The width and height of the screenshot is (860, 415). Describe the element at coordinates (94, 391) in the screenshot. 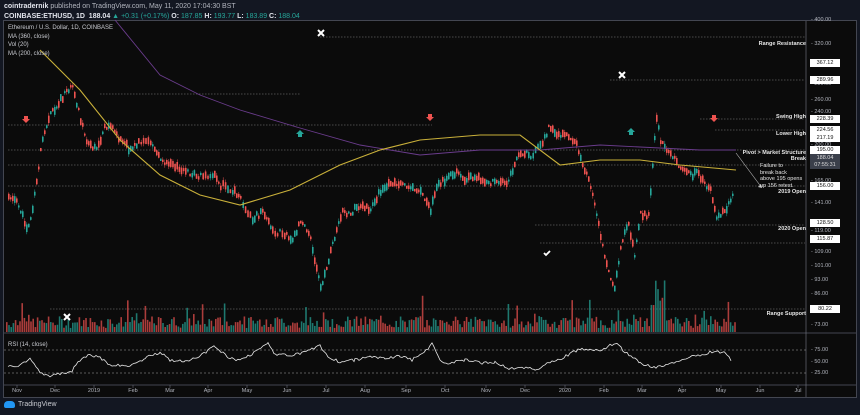

I see `x-tick-label: 2019` at that location.